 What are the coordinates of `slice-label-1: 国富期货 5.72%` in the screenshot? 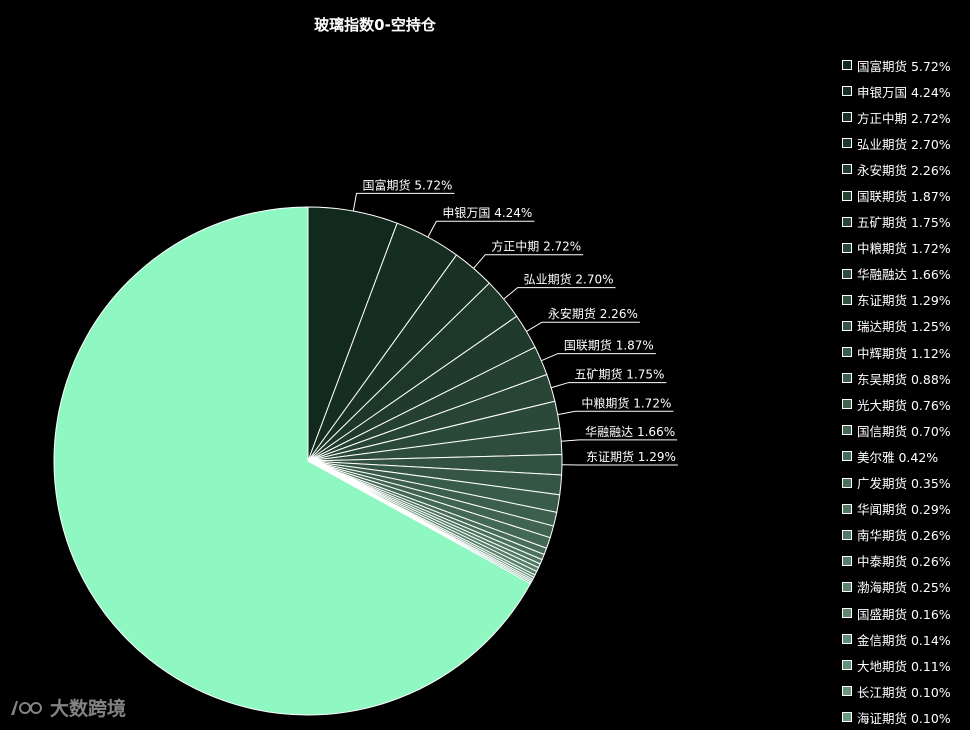 It's located at (408, 184).